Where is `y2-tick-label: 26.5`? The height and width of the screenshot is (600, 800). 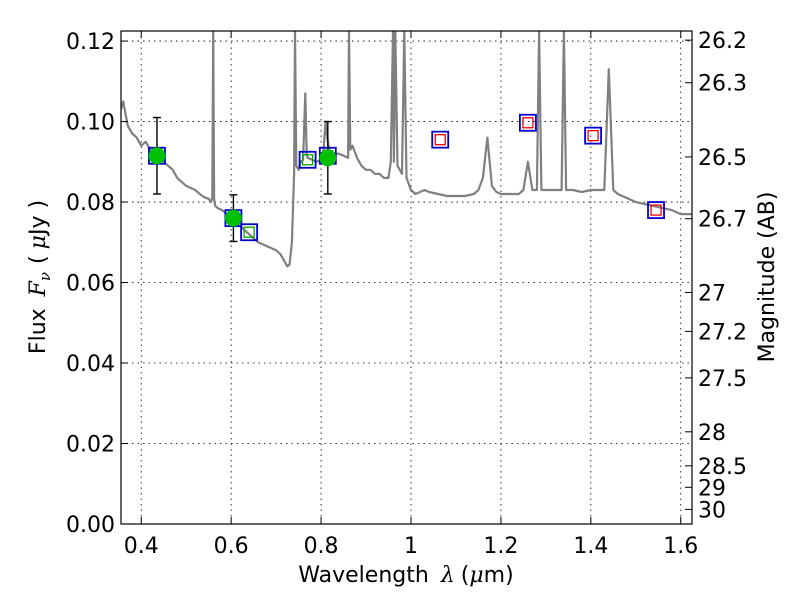 y2-tick-label: 26.5 is located at coordinates (722, 158).